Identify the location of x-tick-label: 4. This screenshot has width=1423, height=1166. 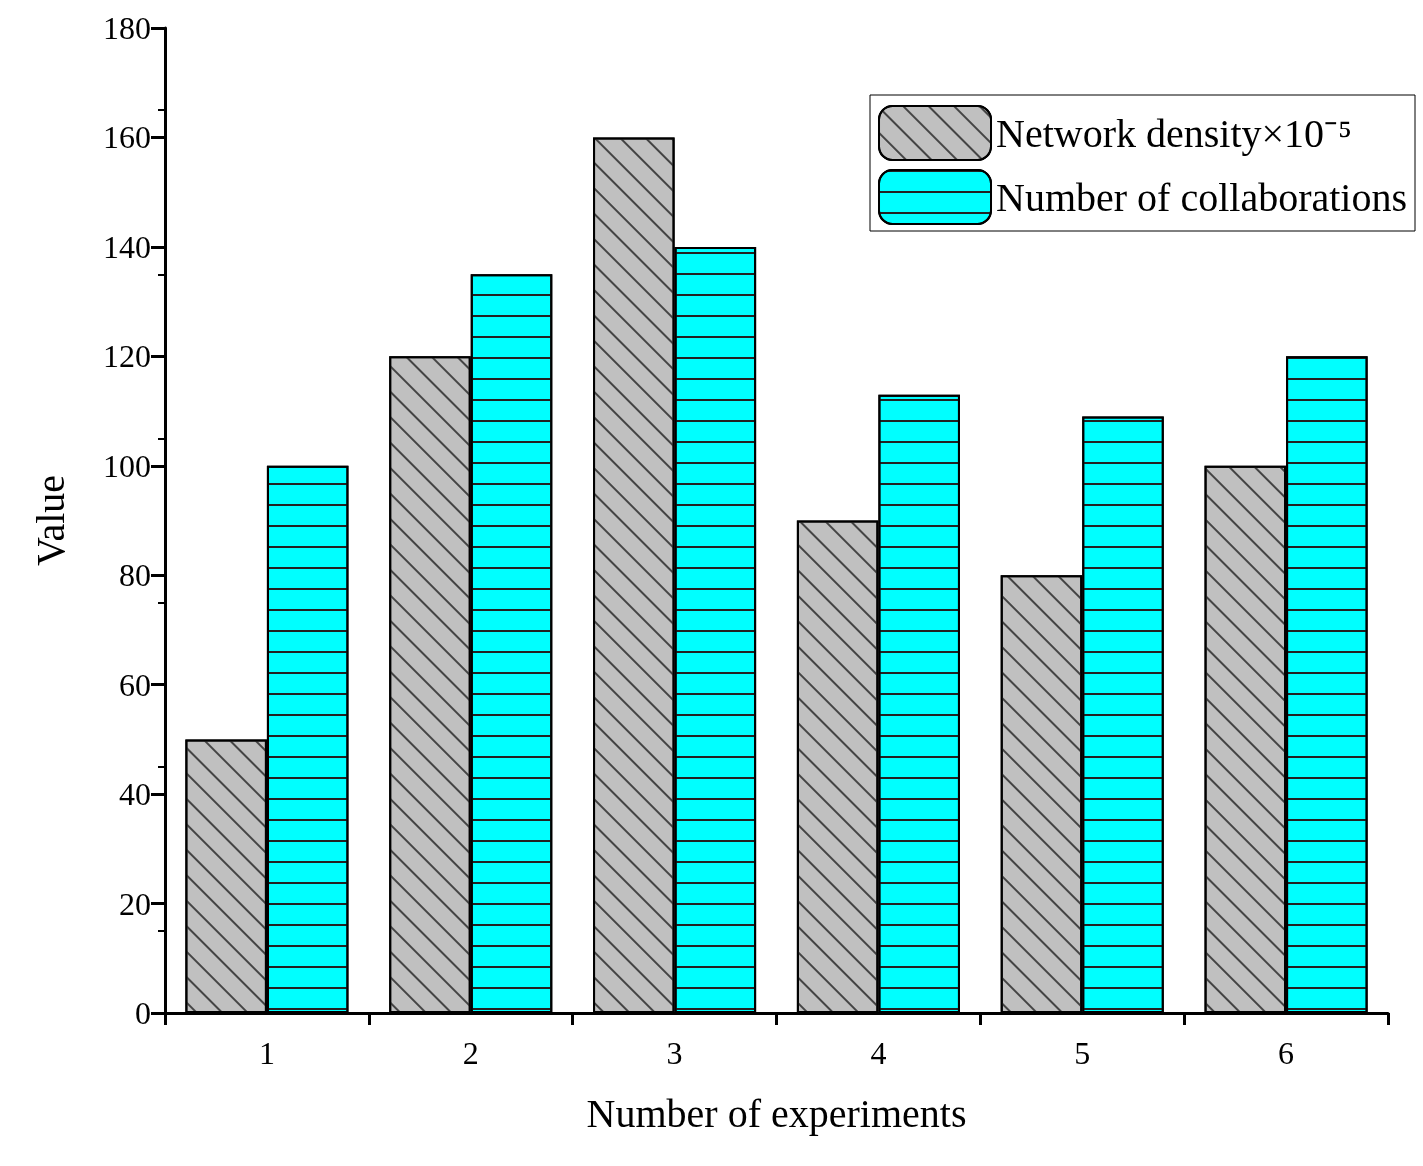
(878, 1053).